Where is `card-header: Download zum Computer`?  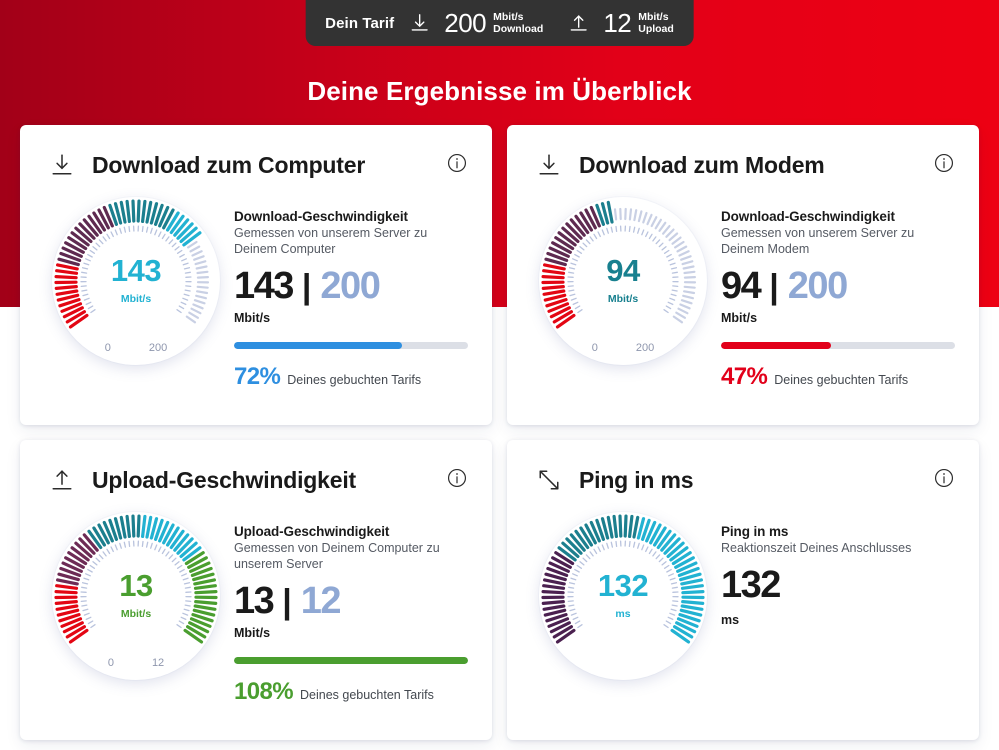 card-header: Download zum Computer is located at coordinates (256, 152).